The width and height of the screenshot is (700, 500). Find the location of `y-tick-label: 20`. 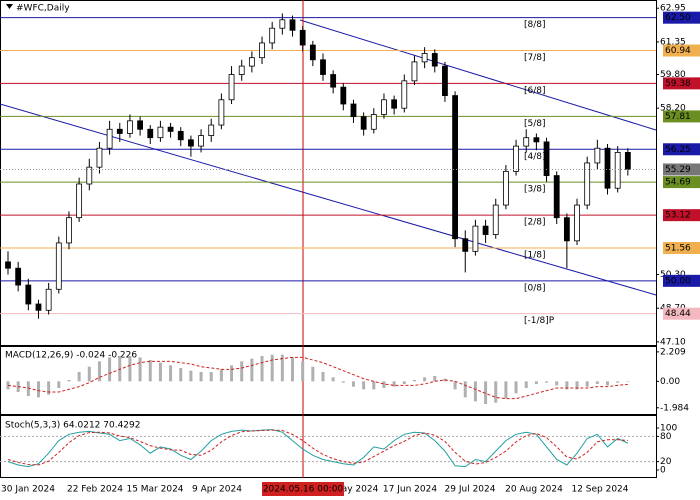

y-tick-label: 20 is located at coordinates (666, 462).